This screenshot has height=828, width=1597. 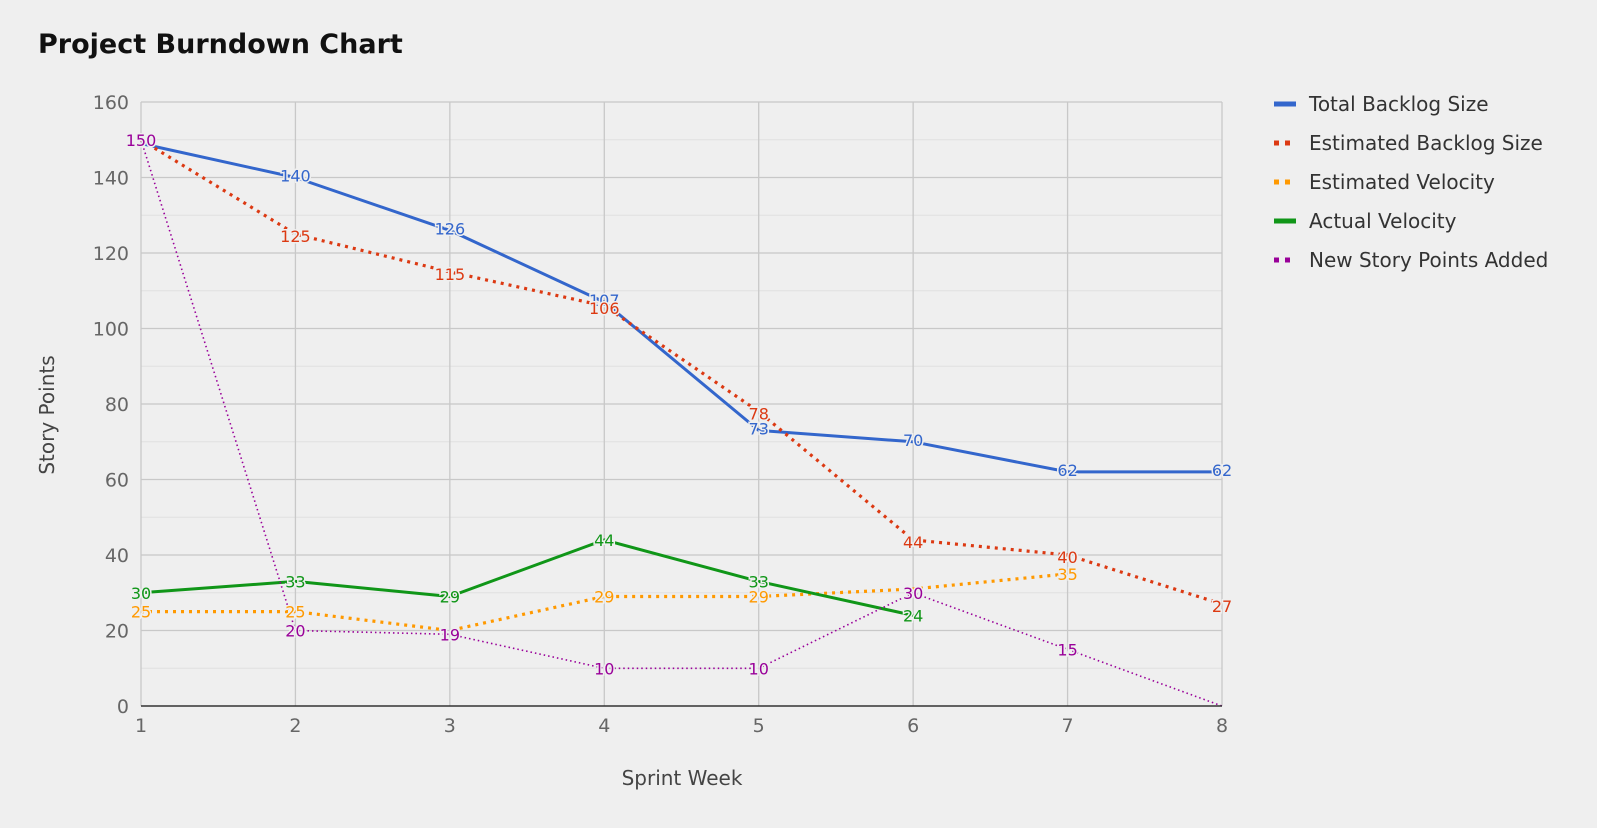 I want to click on x-tick-label: 8, so click(x=1222, y=726).